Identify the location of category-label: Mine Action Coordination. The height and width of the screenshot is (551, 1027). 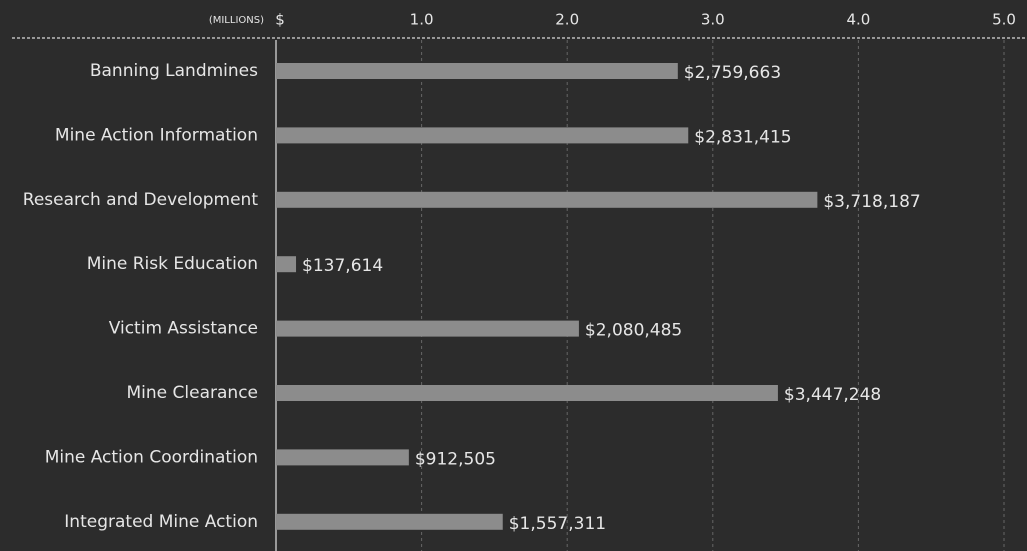
(151, 457).